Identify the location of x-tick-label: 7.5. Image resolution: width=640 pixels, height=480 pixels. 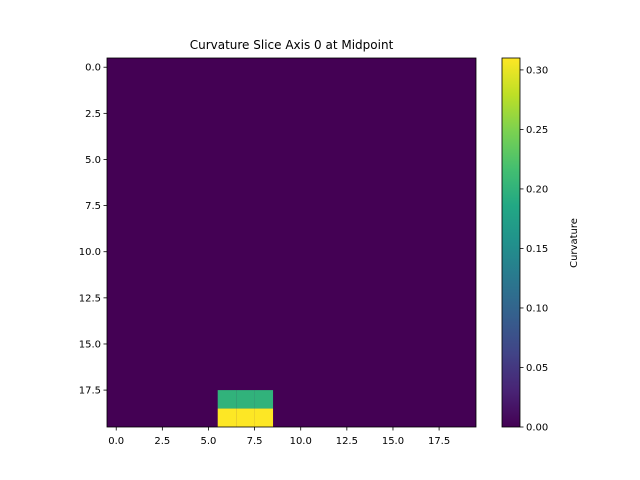
(255, 441).